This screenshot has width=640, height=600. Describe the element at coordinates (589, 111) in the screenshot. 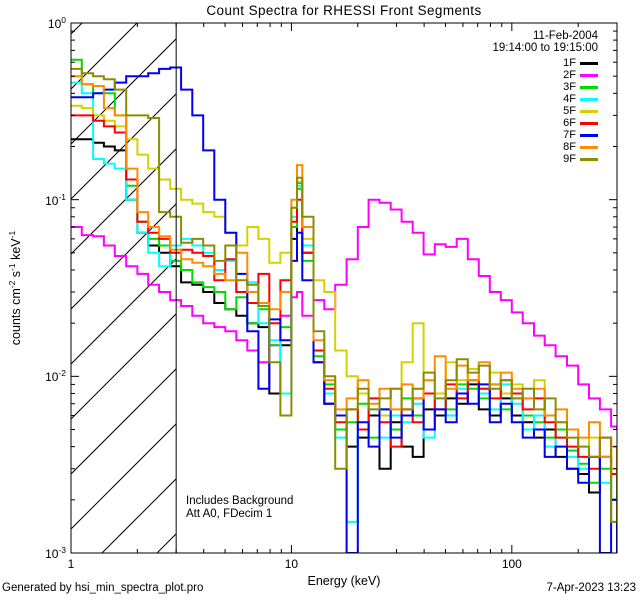

I see `legend-swatch-5F` at that location.